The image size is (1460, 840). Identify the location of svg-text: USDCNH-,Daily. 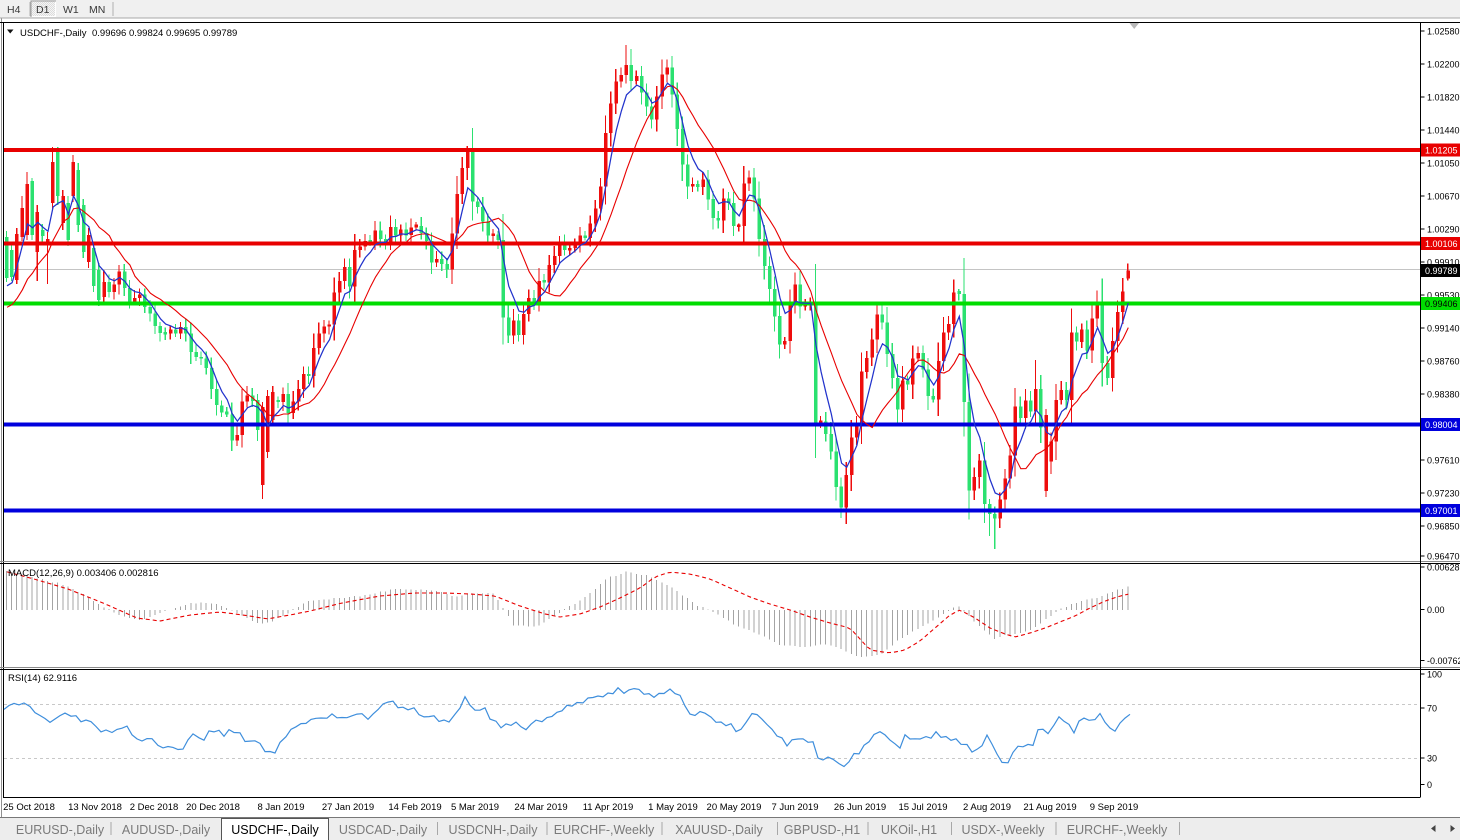
(494, 830).